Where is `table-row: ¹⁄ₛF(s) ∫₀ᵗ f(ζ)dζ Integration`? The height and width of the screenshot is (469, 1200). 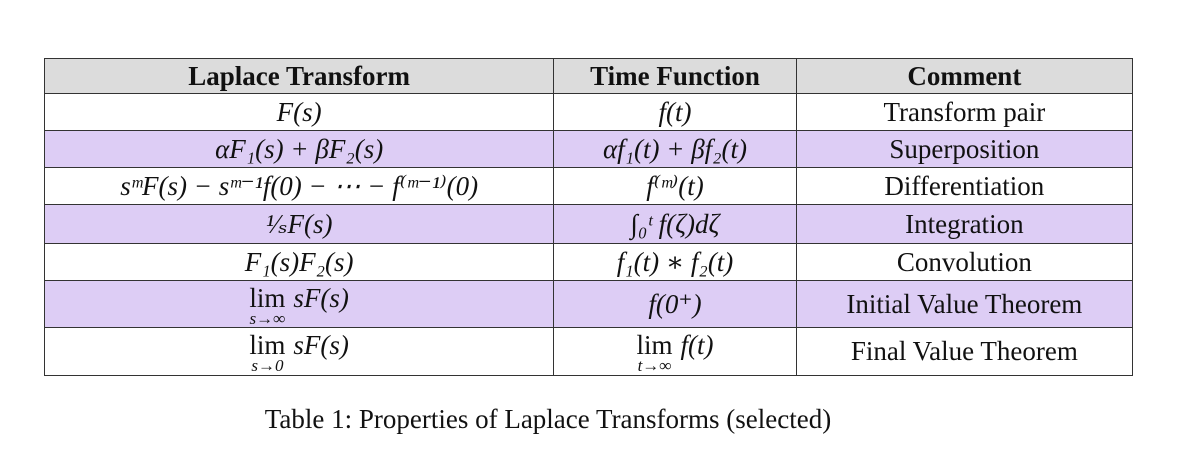 table-row: ¹⁄ₛF(s) ∫₀ᵗ f(ζ)dζ Integration is located at coordinates (588, 224).